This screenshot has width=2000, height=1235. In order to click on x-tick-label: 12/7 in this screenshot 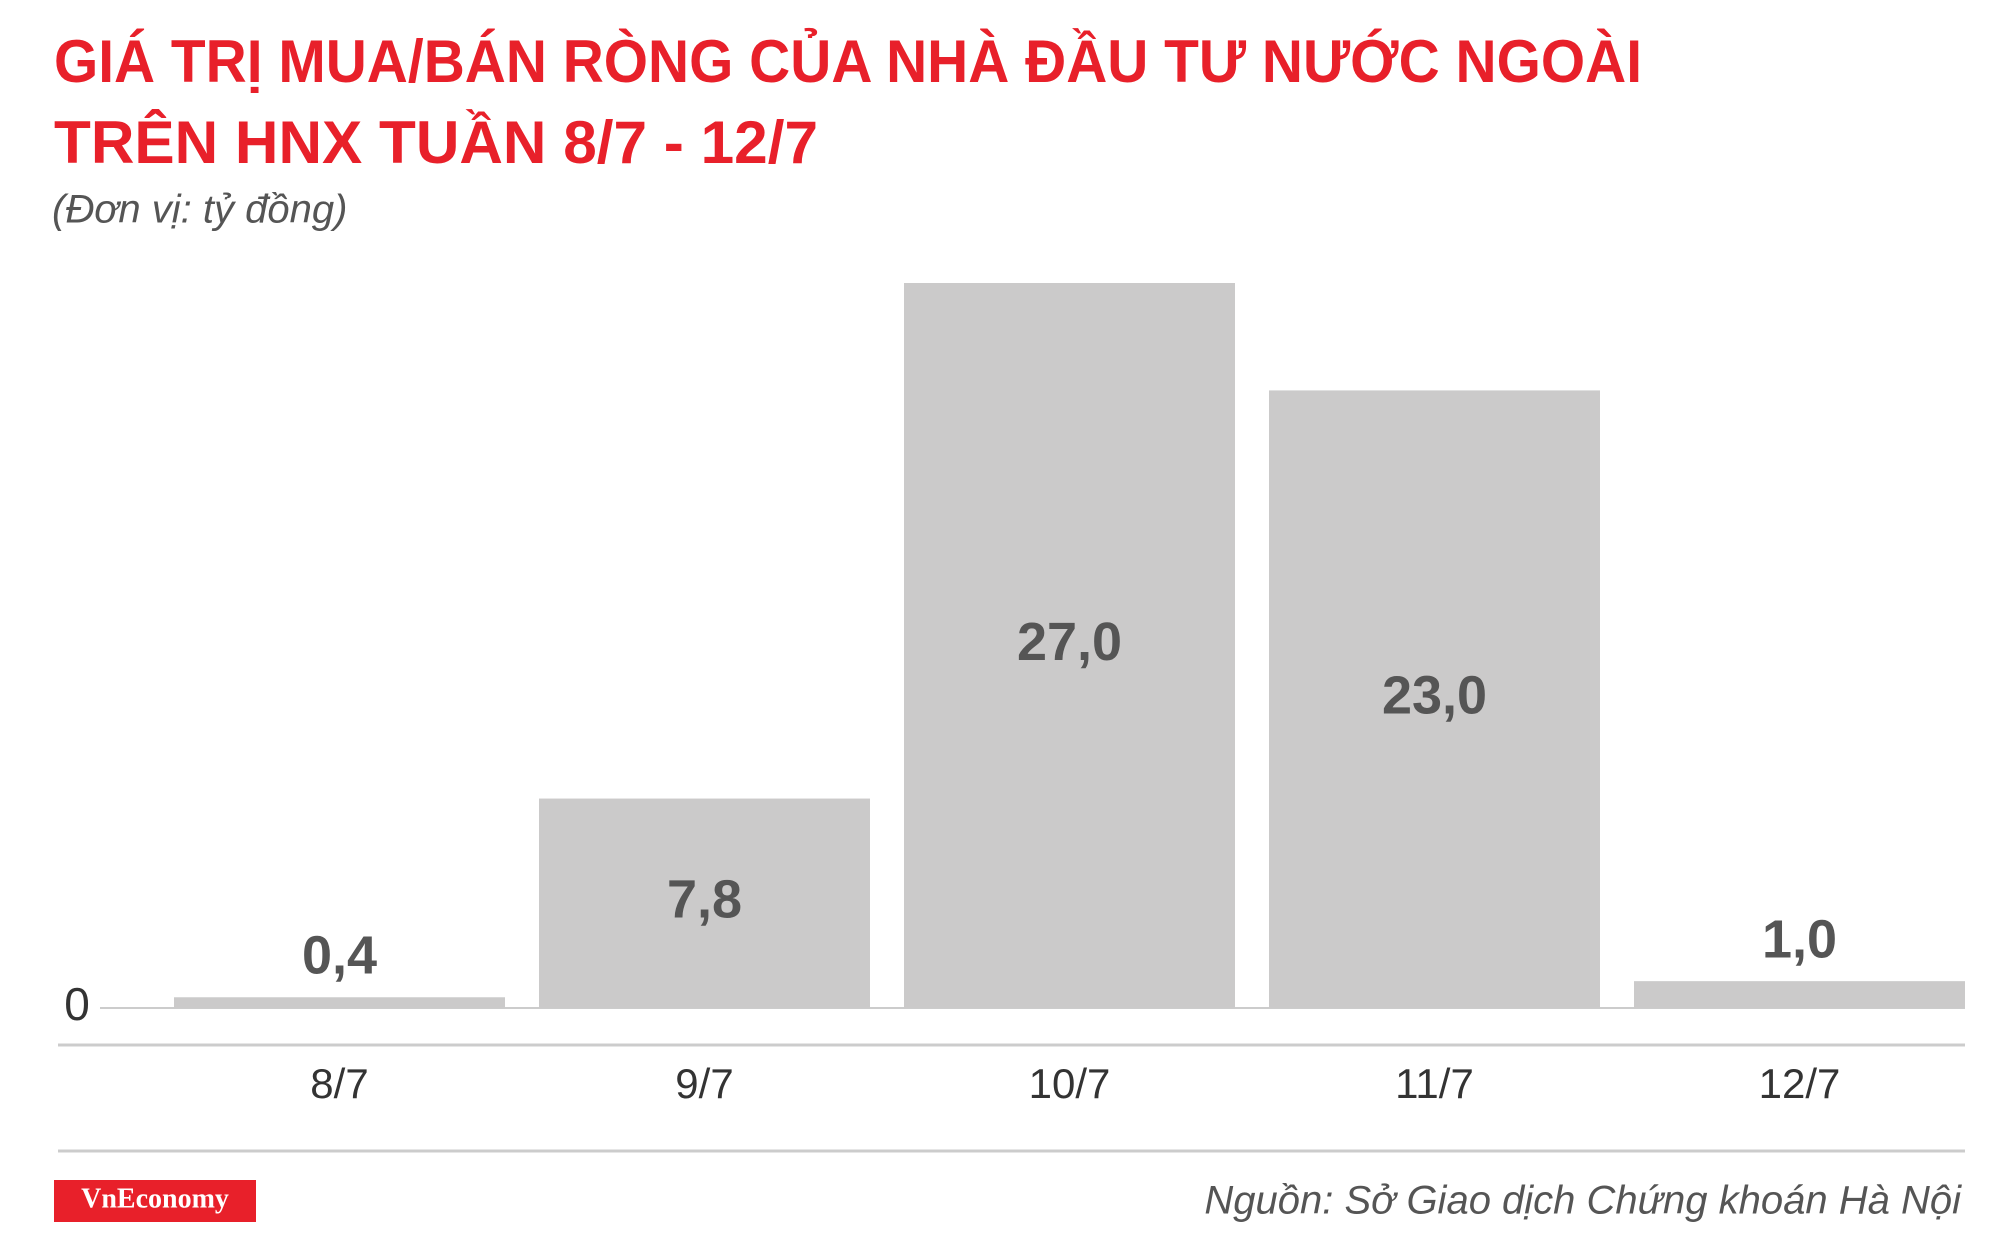, I will do `click(1800, 1083)`.